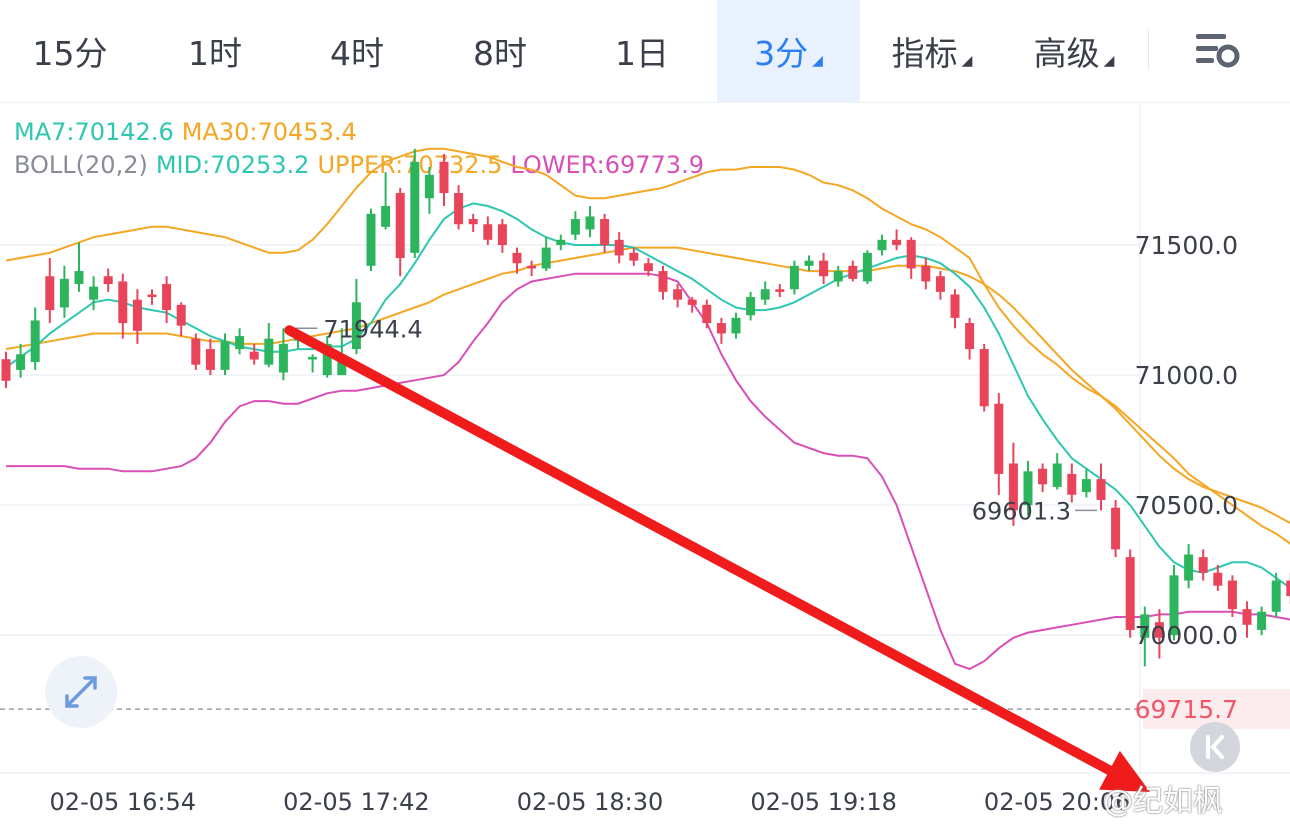  Describe the element at coordinates (215, 53) in the screenshot. I see `tab-1h: 1时` at that location.